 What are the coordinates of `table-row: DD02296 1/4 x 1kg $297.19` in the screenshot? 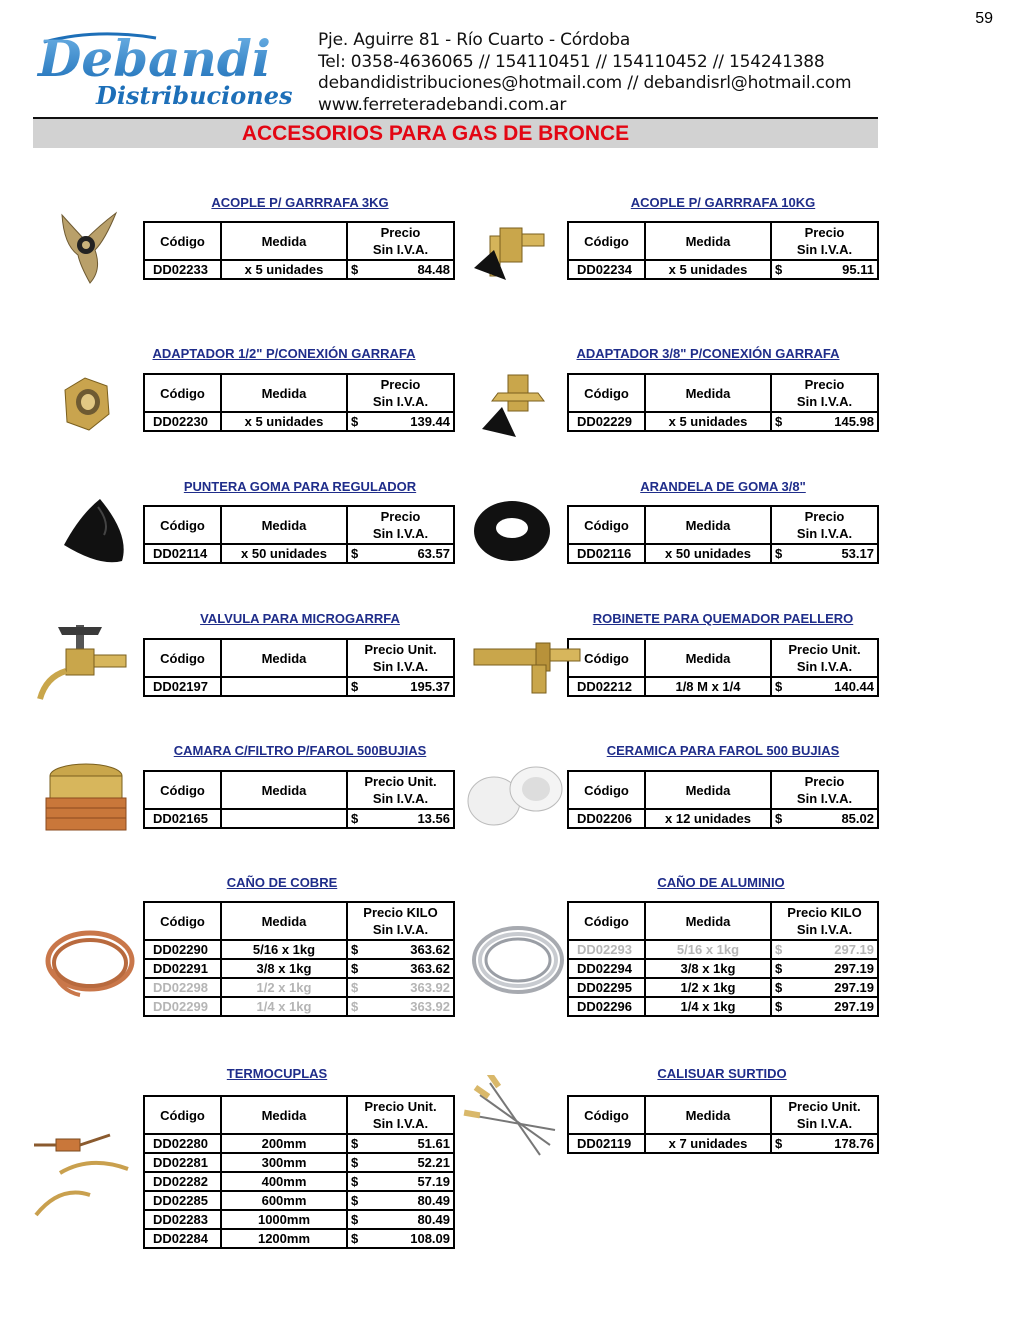 It's located at (723, 1006).